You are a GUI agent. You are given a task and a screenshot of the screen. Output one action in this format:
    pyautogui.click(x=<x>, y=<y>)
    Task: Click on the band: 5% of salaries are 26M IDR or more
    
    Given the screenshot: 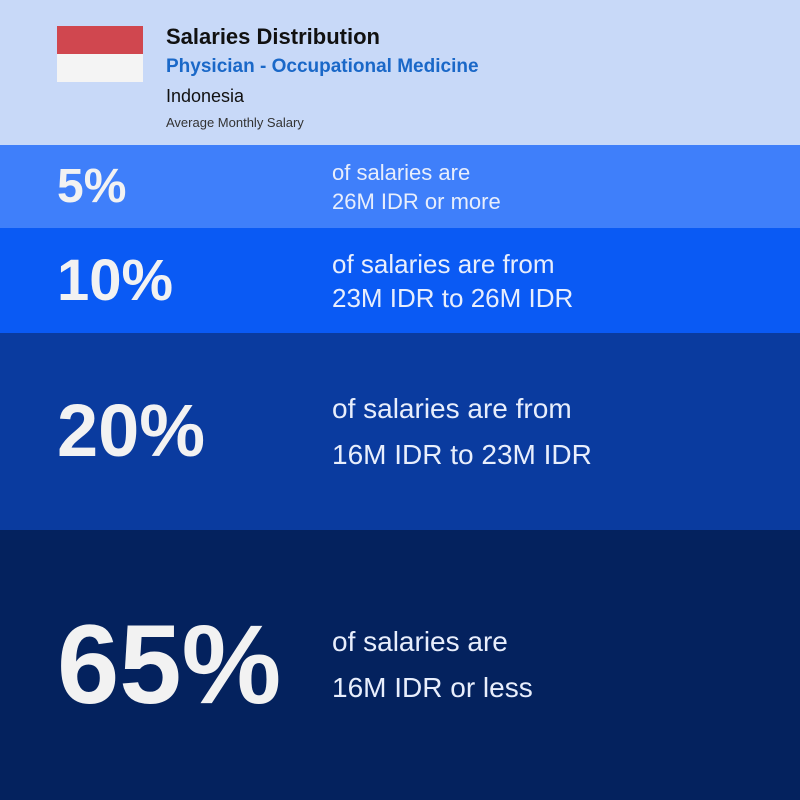 What is the action you would take?
    pyautogui.click(x=400, y=186)
    